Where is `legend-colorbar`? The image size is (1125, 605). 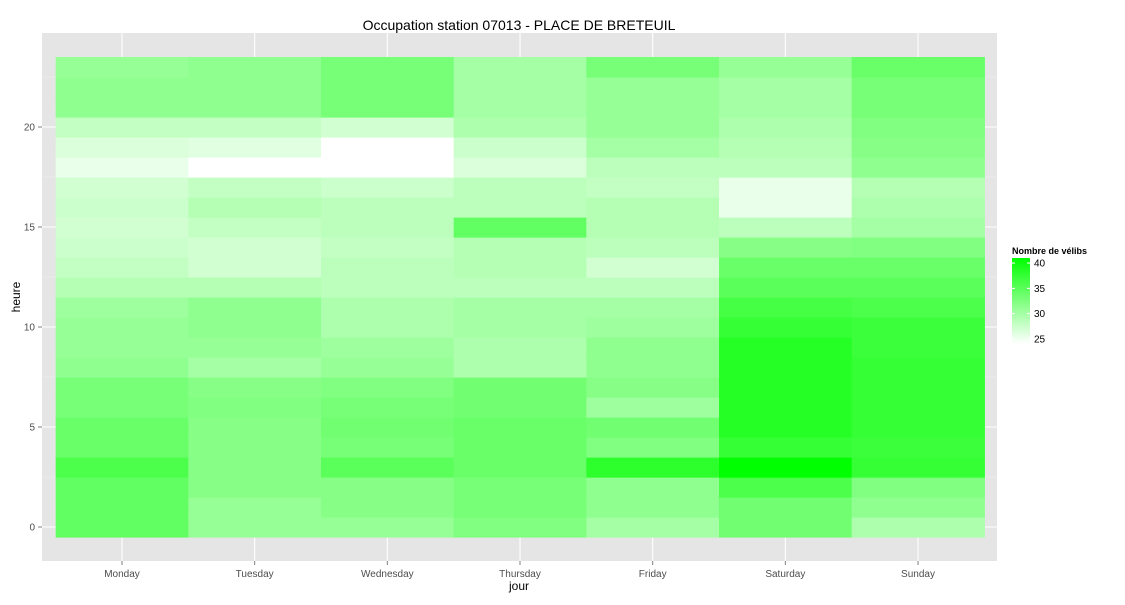
legend-colorbar is located at coordinates (1021, 301).